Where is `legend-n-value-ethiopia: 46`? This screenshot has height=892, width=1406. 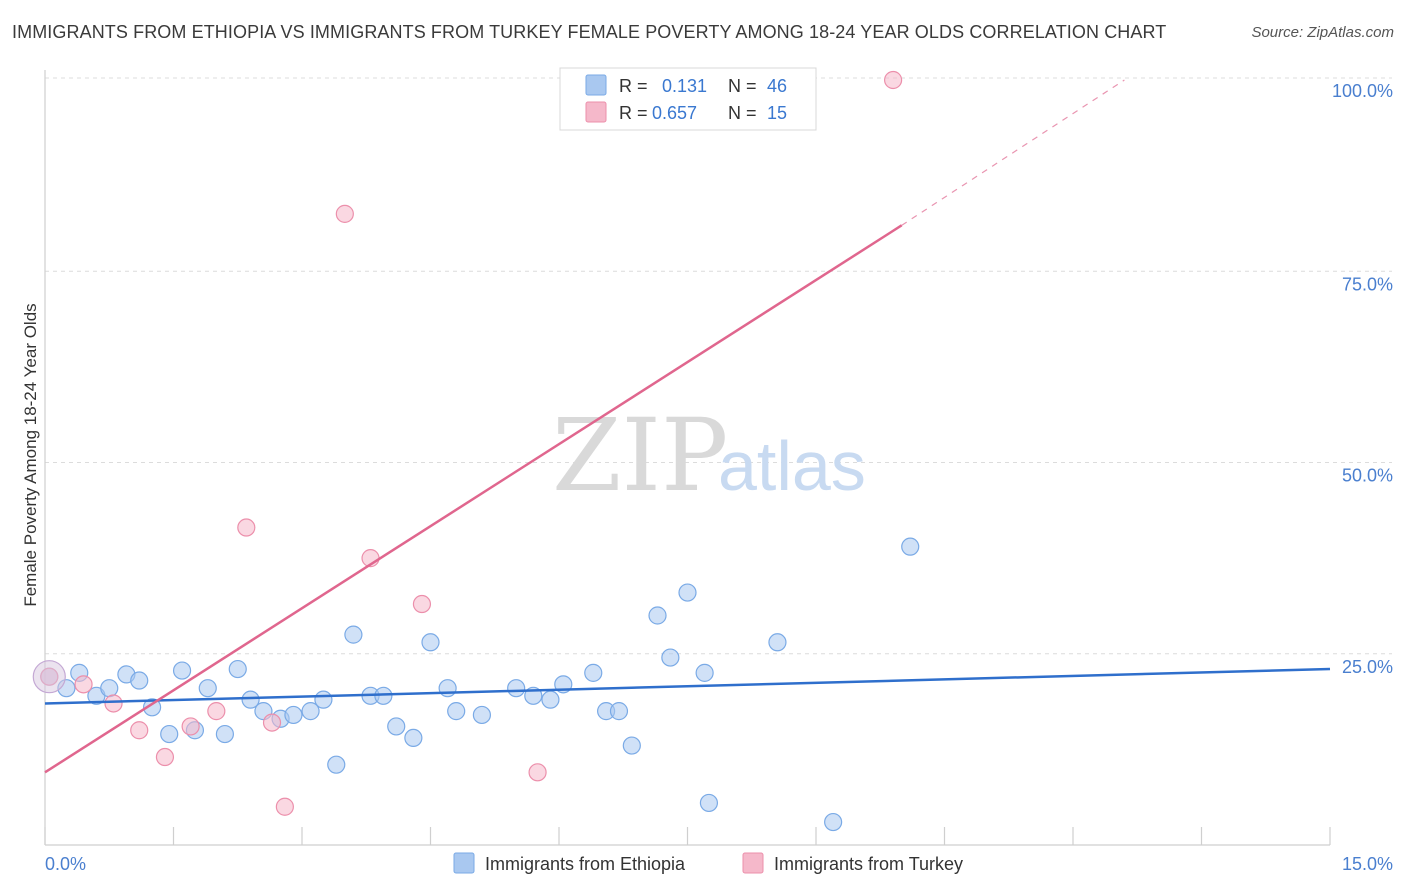 legend-n-value-ethiopia: 46 is located at coordinates (777, 86).